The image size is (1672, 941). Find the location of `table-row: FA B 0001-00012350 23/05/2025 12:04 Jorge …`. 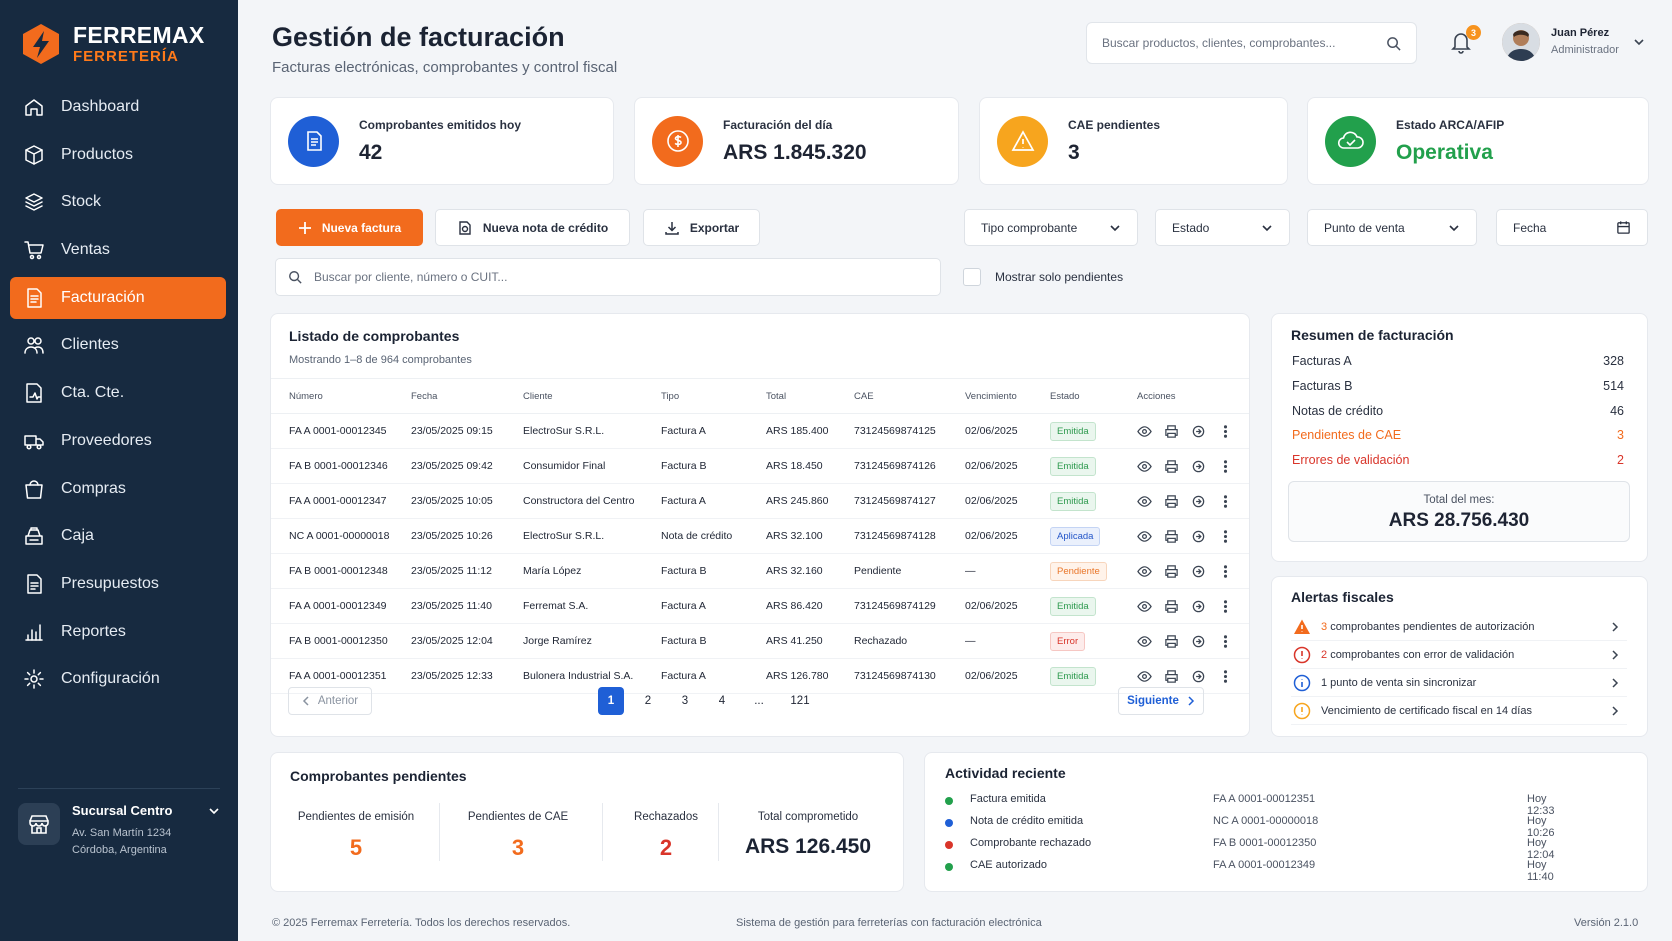

table-row: FA B 0001-00012350 23/05/2025 12:04 Jorge … is located at coordinates (760, 641).